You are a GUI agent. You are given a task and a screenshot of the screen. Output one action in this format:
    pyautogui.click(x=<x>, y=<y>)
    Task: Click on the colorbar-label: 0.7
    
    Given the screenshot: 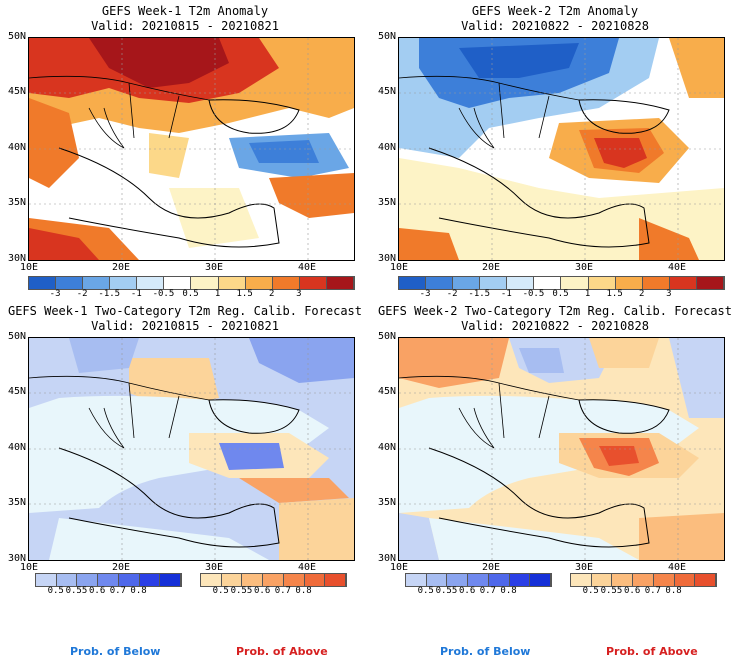 What is the action you would take?
    pyautogui.click(x=487, y=591)
    